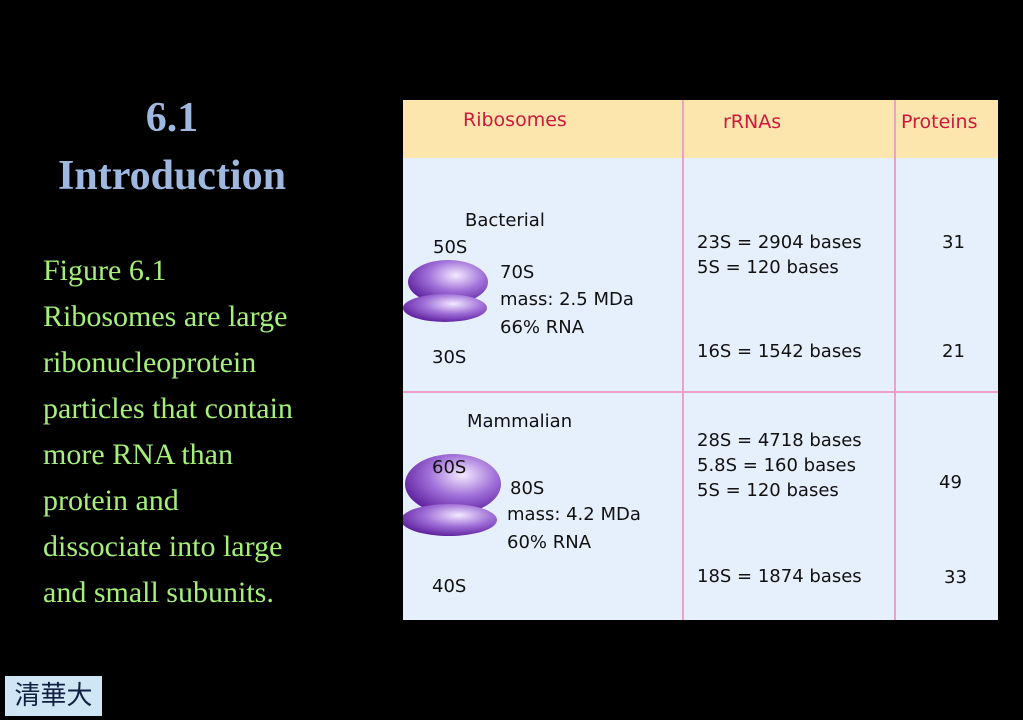  I want to click on rna-fraction: 60% RNA, so click(549, 542).